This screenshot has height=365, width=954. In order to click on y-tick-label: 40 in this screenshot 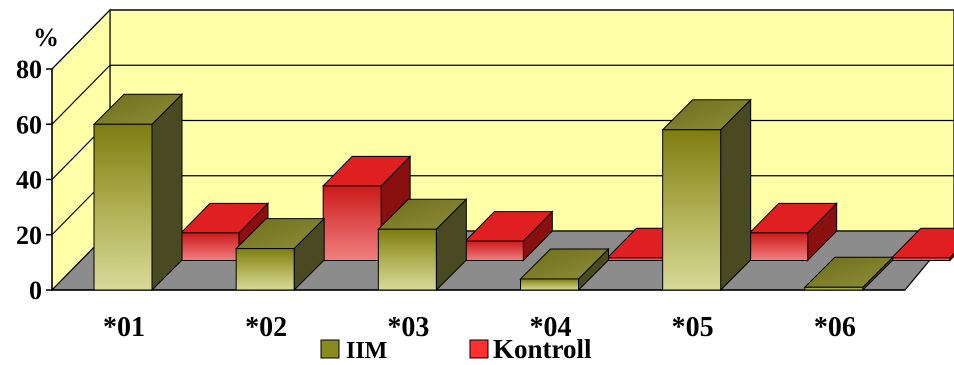, I will do `click(29, 180)`.